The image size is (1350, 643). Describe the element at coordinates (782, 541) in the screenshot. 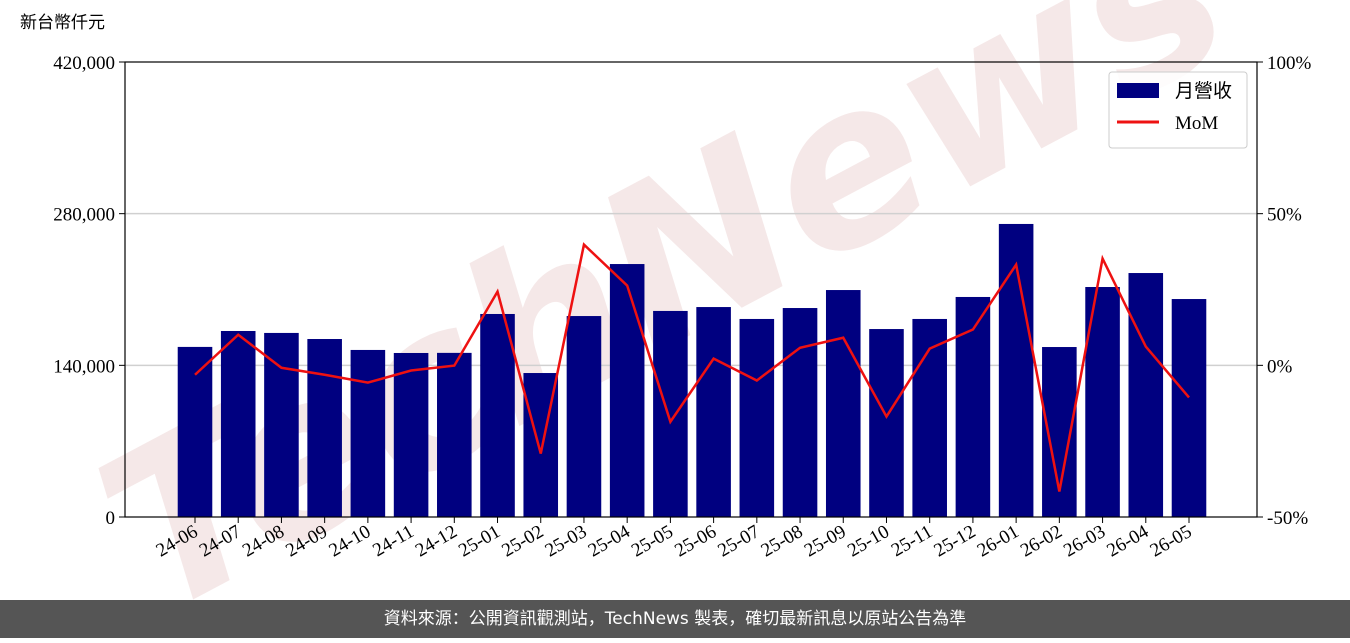

I see `x-tick-label: 25-08` at that location.